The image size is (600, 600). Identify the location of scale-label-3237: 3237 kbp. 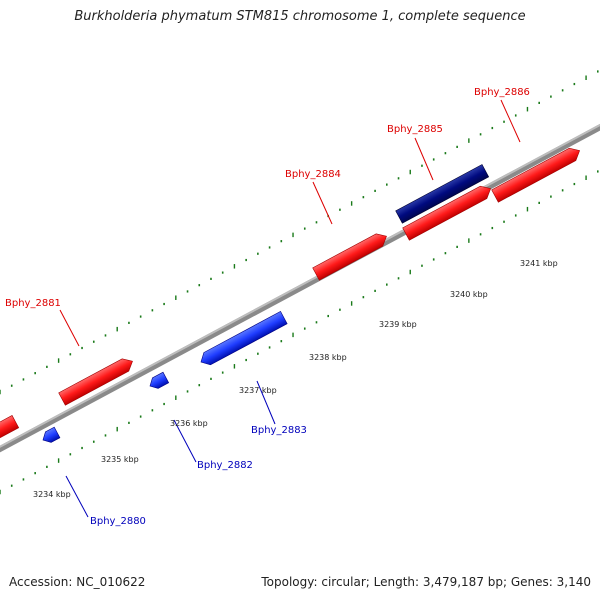
(258, 390).